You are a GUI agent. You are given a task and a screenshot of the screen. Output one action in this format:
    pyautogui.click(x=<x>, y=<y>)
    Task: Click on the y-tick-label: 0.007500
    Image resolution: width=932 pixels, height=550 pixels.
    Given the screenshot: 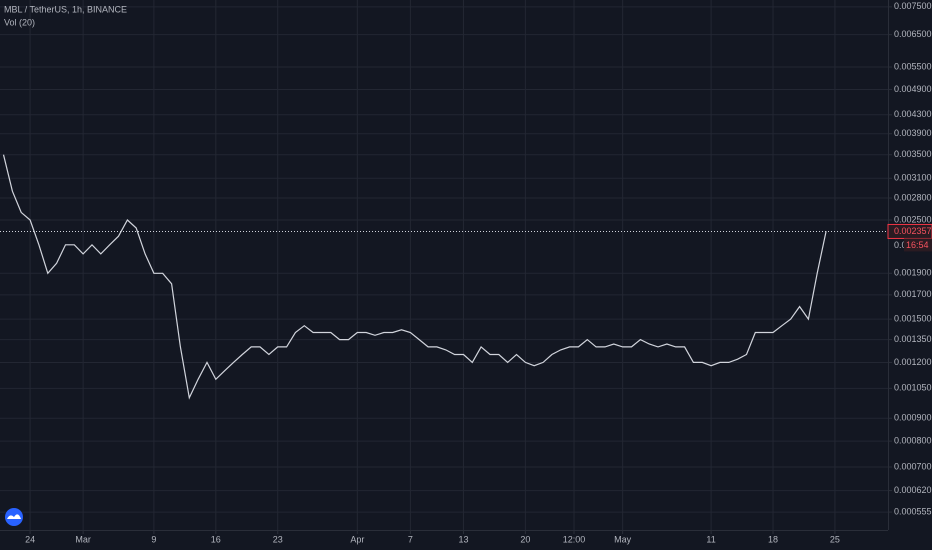 What is the action you would take?
    pyautogui.click(x=913, y=6)
    